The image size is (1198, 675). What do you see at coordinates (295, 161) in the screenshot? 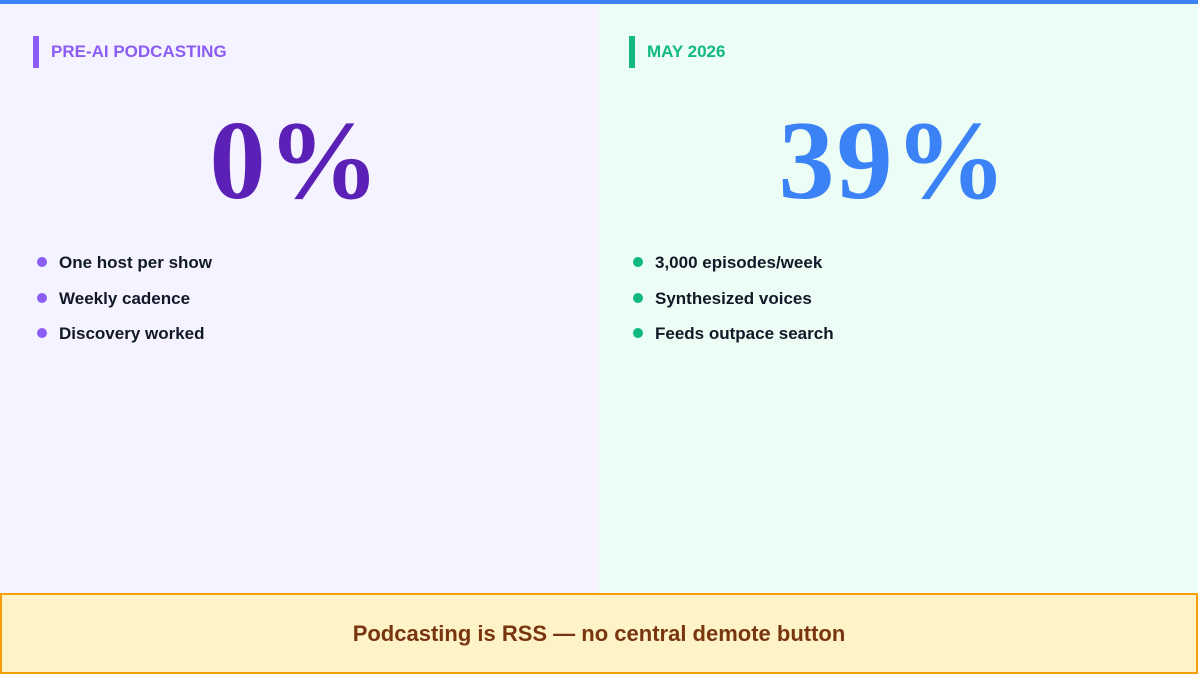
I see `big-stat: 0%` at bounding box center [295, 161].